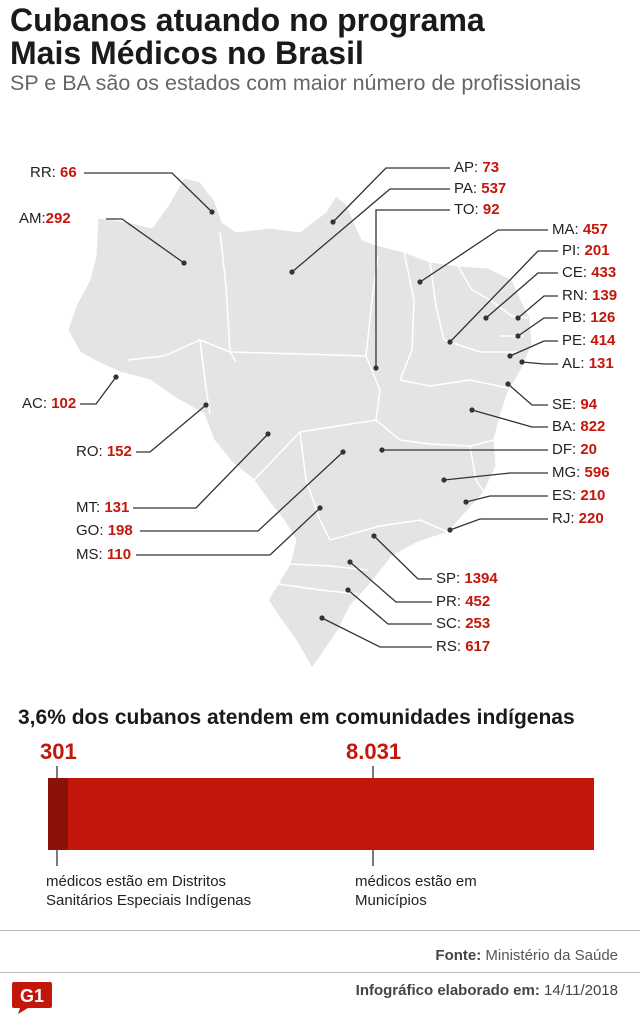  Describe the element at coordinates (201, 471) in the screenshot. I see `leader-line-MT` at that location.